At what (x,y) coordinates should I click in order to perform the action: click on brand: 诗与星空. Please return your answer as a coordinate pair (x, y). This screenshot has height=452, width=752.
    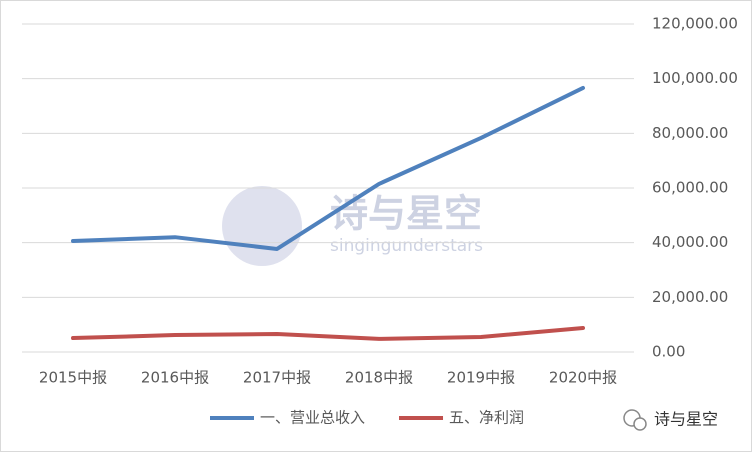
    Looking at the image, I should click on (670, 420).